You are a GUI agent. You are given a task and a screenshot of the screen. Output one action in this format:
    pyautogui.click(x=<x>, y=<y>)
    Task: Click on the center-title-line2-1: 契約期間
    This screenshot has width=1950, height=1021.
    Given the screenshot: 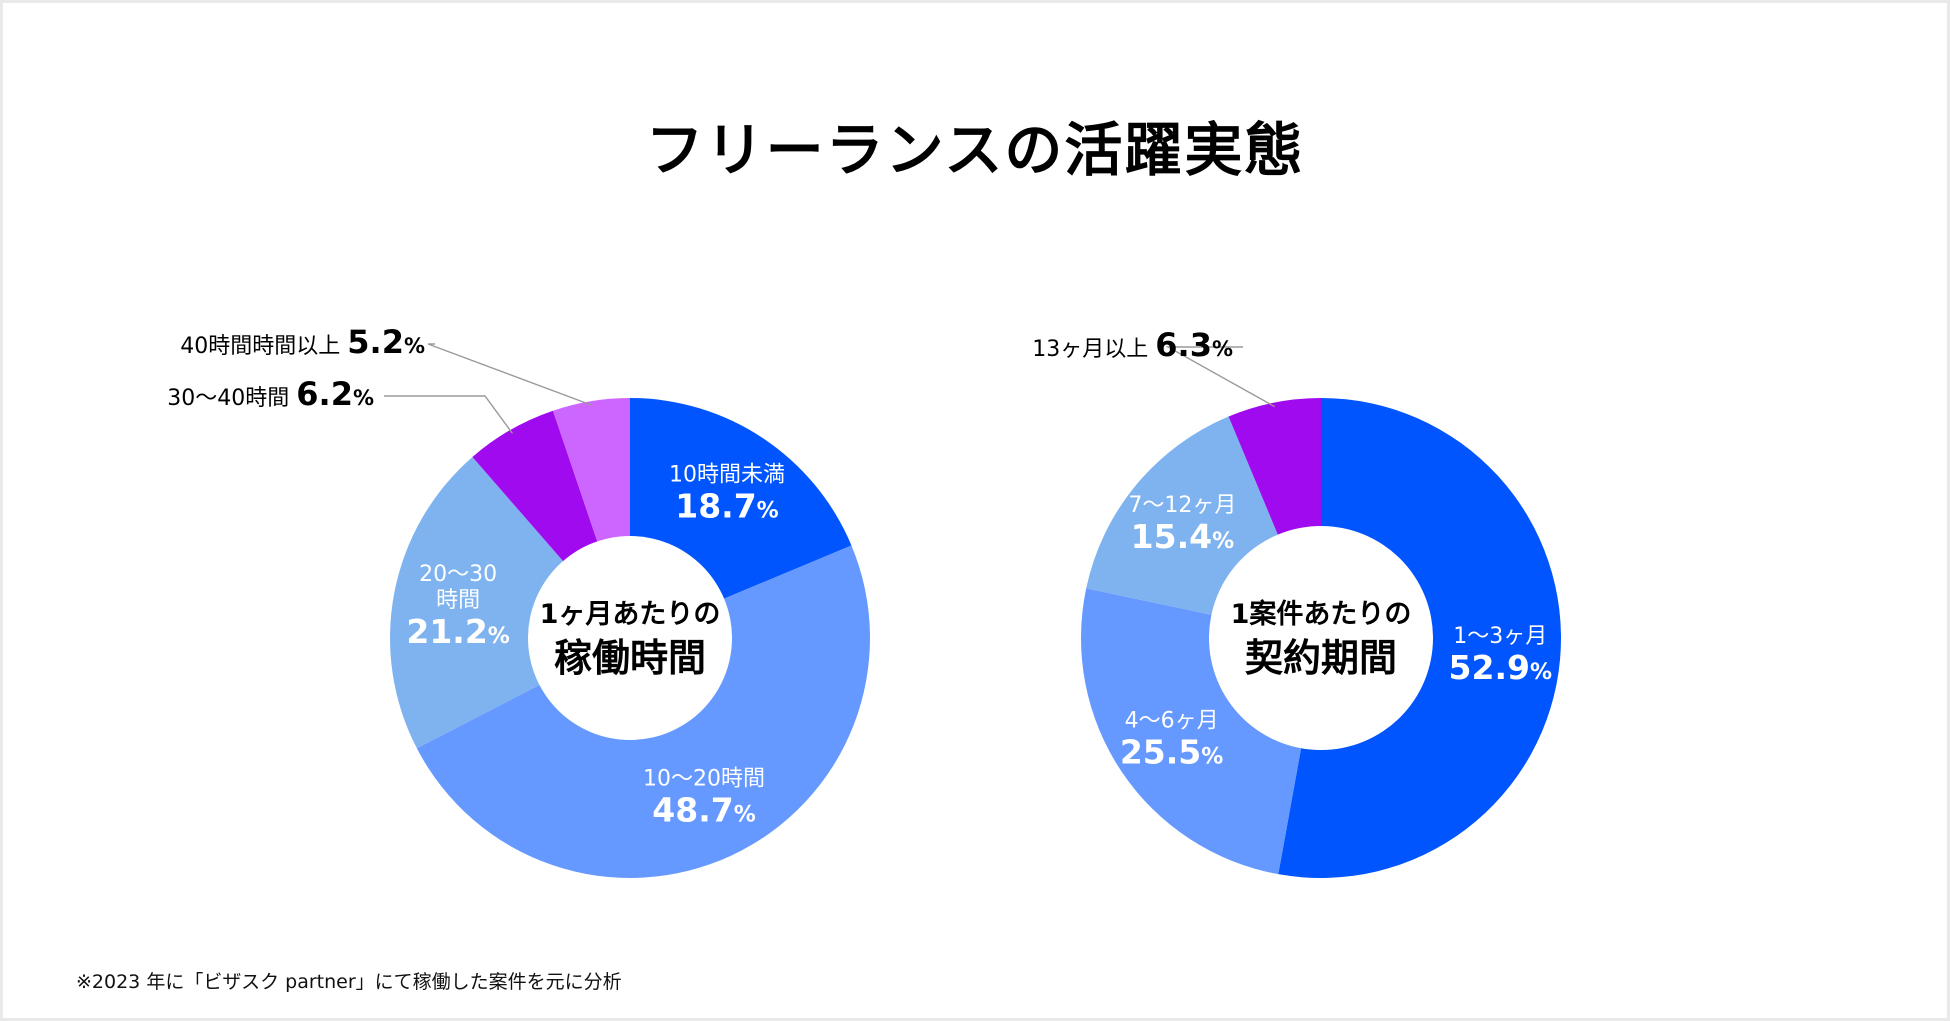 What is the action you would take?
    pyautogui.click(x=1321, y=658)
    